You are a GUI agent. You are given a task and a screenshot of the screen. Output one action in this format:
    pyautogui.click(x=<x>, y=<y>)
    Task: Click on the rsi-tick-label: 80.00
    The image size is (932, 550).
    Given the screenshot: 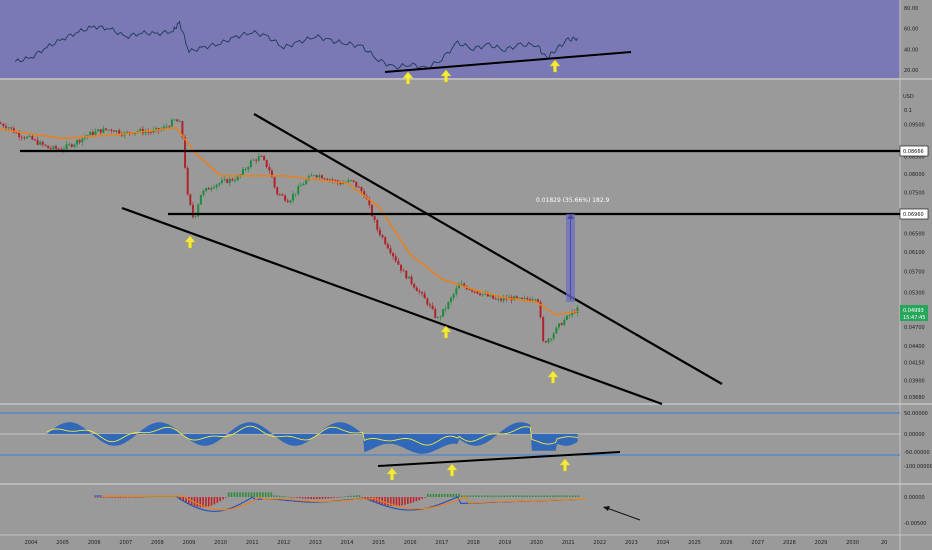 What is the action you would take?
    pyautogui.click(x=911, y=9)
    